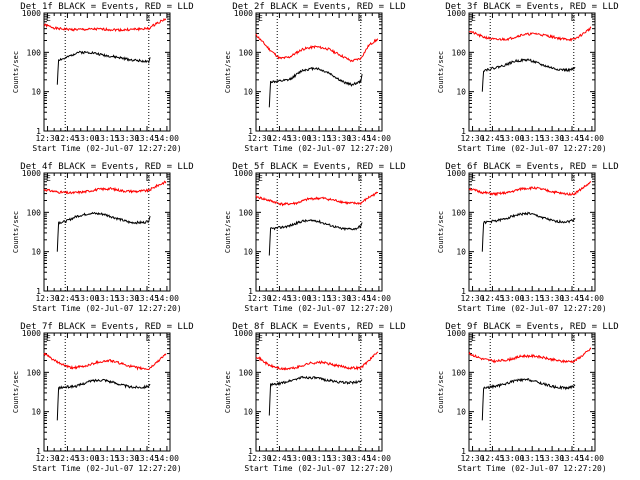  What do you see at coordinates (106, 327) in the screenshot?
I see `chart-title: Det 7f BLACK = Events, RED = LLD` at bounding box center [106, 327].